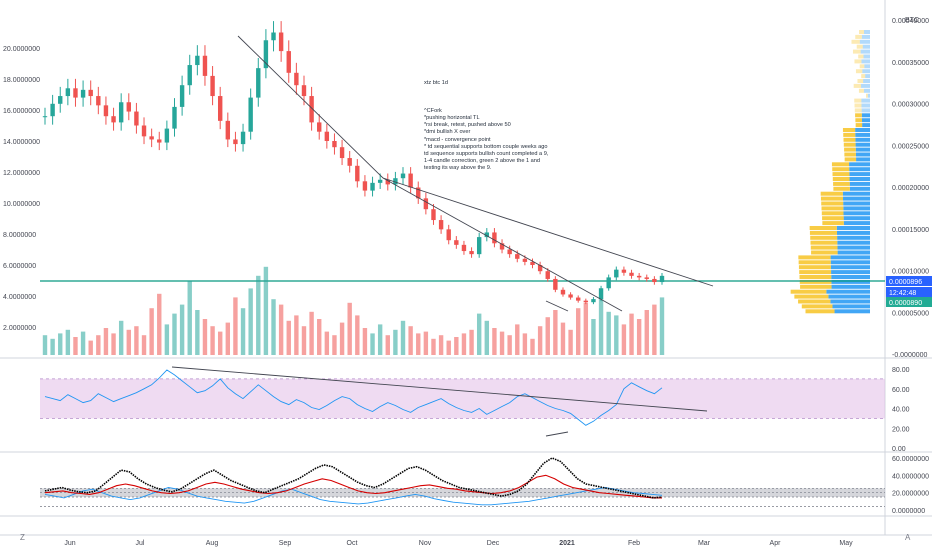 Image resolution: width=932 pixels, height=550 pixels. Describe the element at coordinates (212, 543) in the screenshot. I see `time-axis-label: Aug` at that location.